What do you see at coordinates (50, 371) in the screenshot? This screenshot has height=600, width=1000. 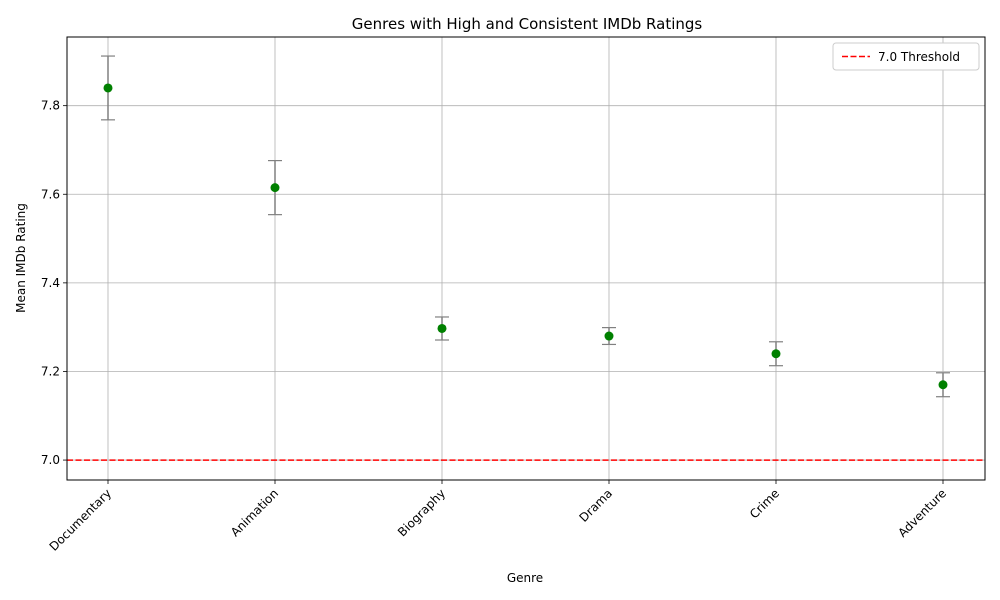 I see `y-tick-label: 7.2` at bounding box center [50, 371].